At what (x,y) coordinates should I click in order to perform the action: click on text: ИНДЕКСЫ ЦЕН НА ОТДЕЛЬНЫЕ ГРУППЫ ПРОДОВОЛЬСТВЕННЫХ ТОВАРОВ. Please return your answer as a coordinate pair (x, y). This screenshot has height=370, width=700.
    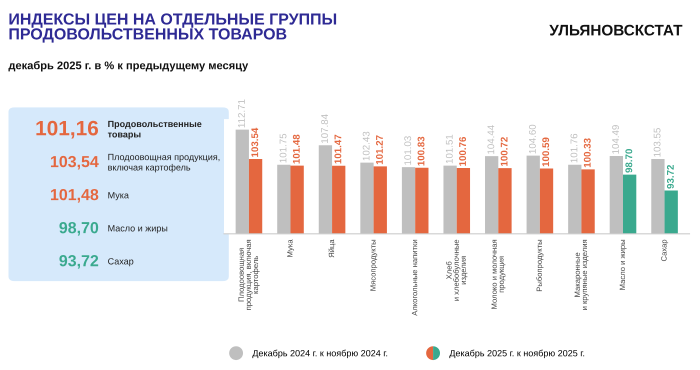
    Looking at the image, I should click on (172, 28).